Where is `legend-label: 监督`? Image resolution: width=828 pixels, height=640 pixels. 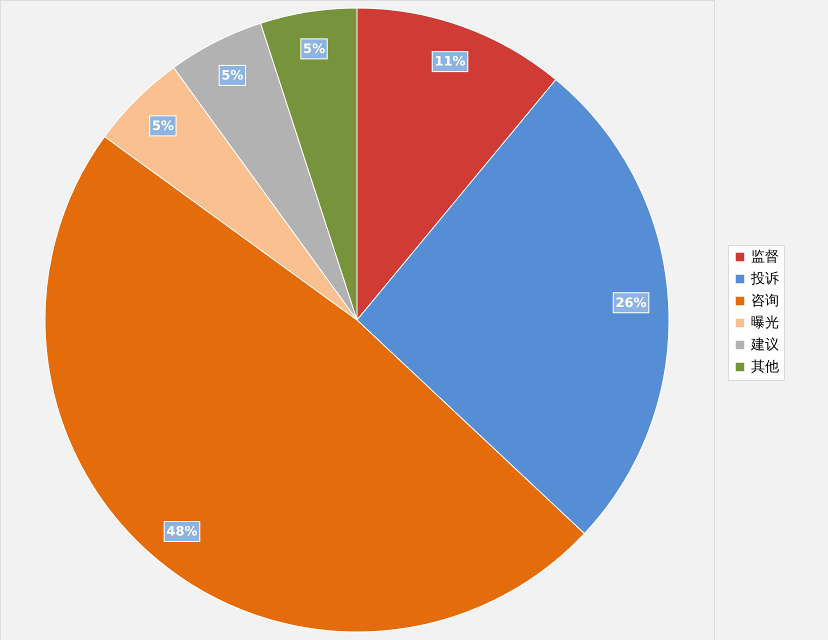
legend-label: 监督 is located at coordinates (765, 257).